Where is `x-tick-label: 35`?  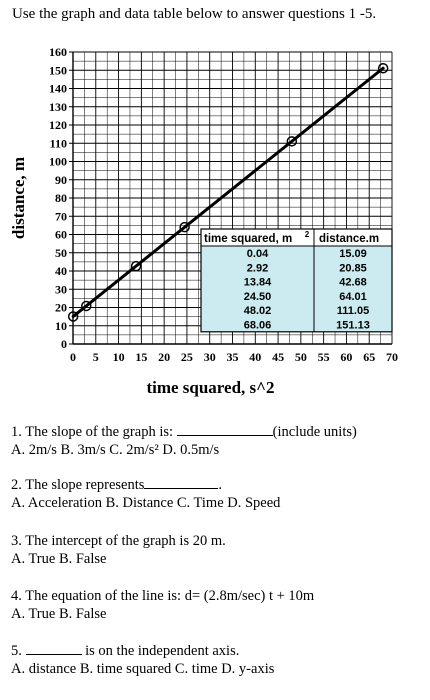
x-tick-label: 35 is located at coordinates (233, 357).